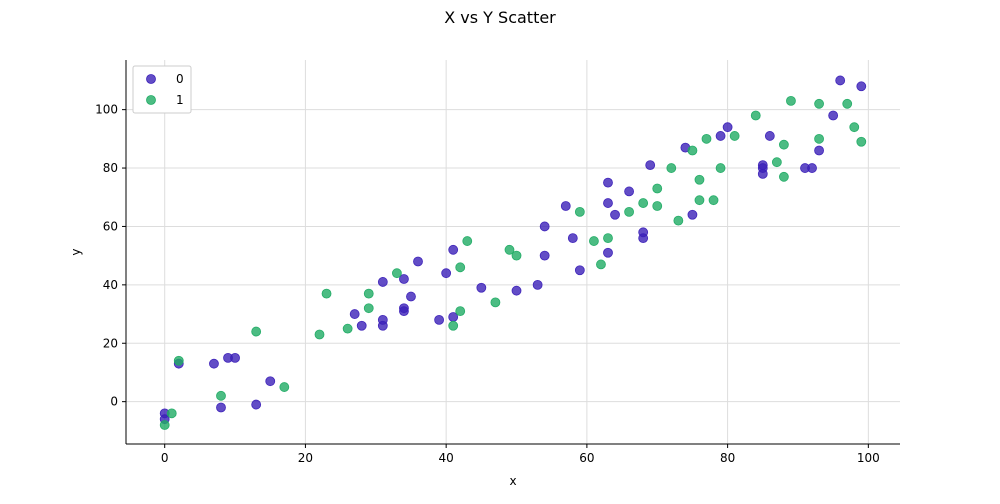  I want to click on x-tick-label-0: 0, so click(165, 458).